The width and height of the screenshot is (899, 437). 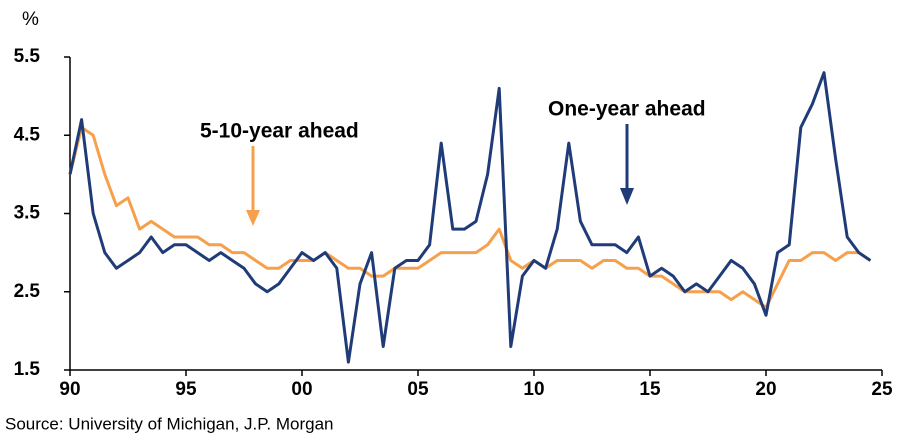 I want to click on x-tick-label: 95, so click(x=186, y=389).